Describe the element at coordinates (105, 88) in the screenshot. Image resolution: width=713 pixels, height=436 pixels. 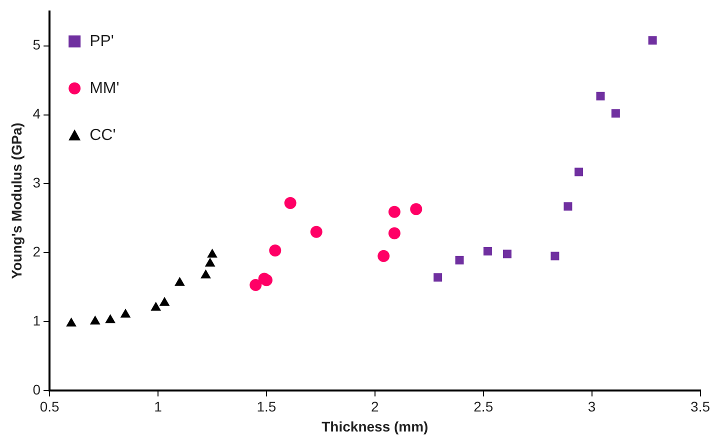
I see `legend-label: MM'` at that location.